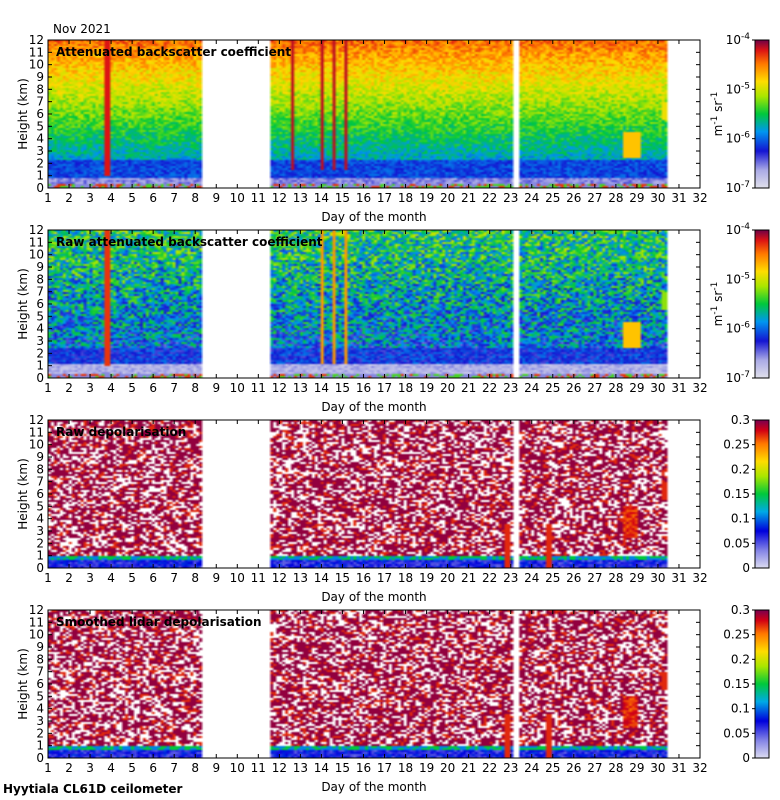 This screenshot has width=780, height=800. I want to click on colorbar-tick-label: 0.25, so click(736, 445).